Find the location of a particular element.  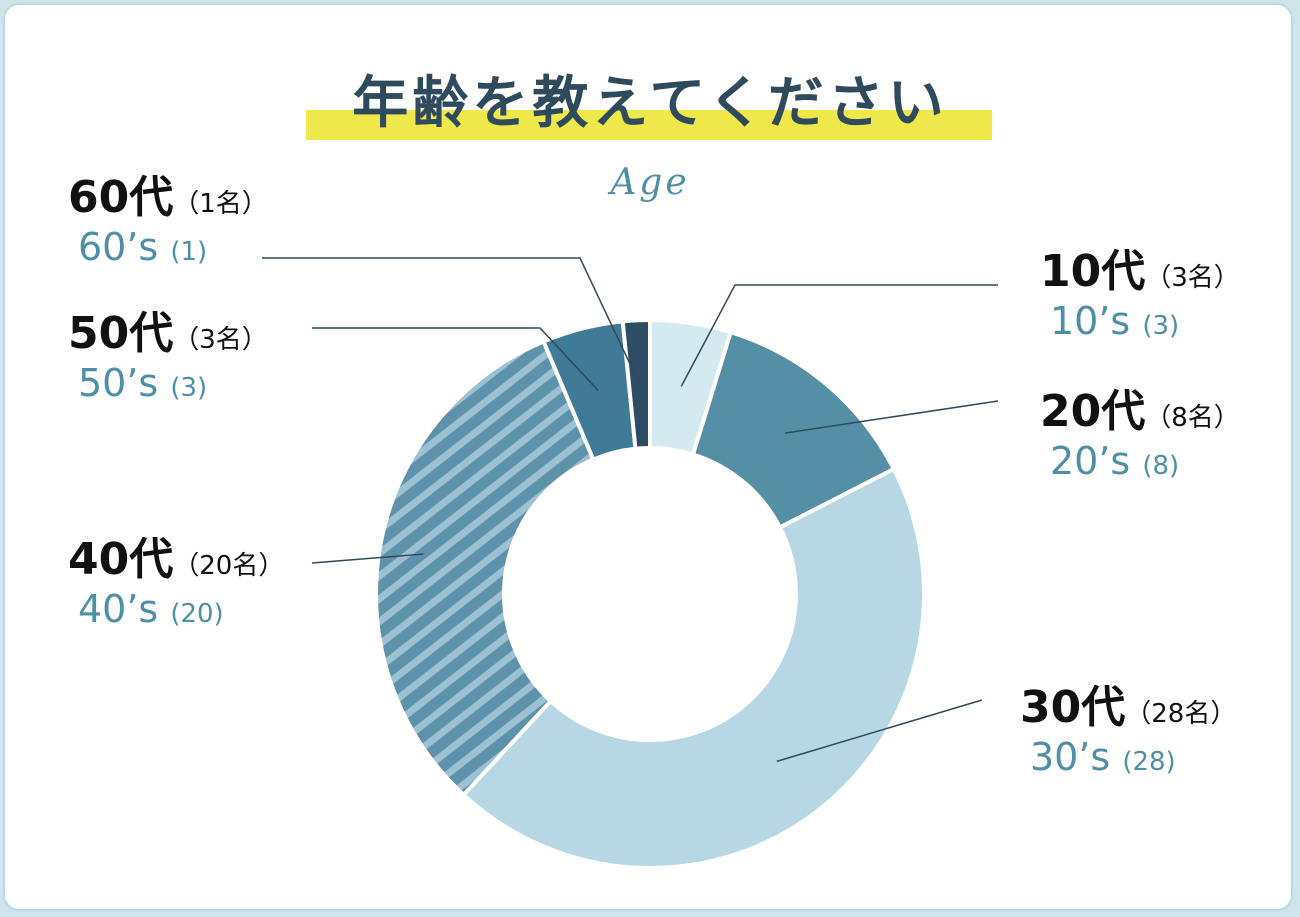

label-40s-jp: 40代 is located at coordinates (121, 559).